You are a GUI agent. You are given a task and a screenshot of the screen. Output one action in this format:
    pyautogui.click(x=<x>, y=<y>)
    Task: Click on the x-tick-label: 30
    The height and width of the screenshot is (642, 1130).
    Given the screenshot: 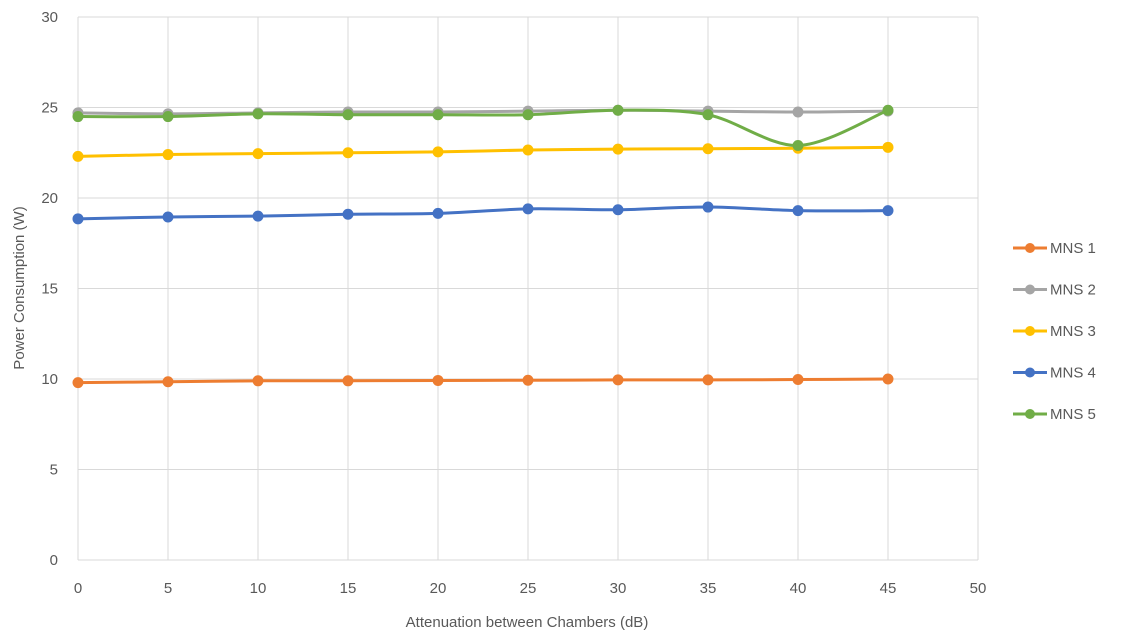 What is the action you would take?
    pyautogui.click(x=618, y=588)
    